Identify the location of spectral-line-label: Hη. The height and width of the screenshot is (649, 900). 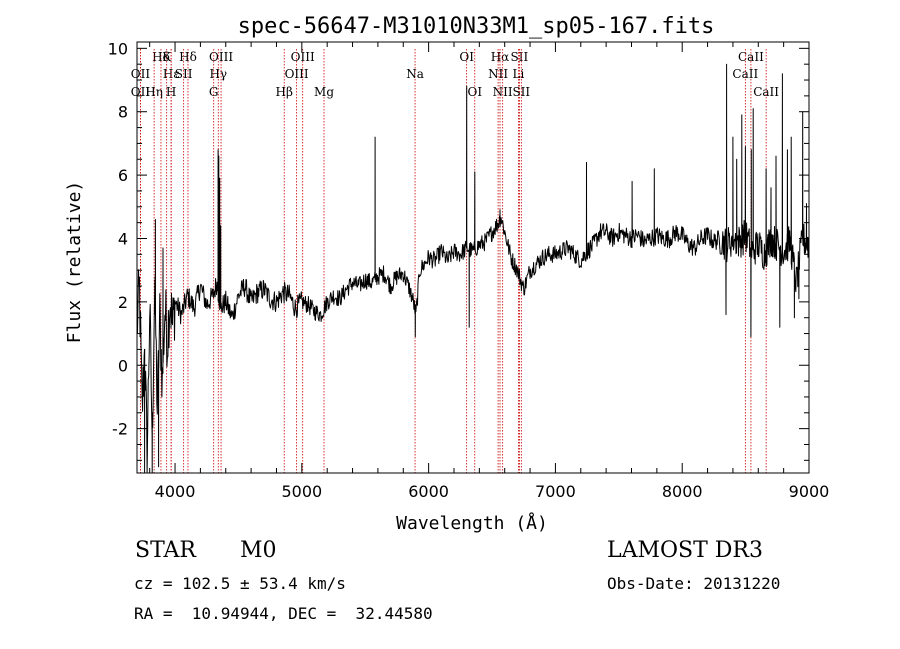
(154, 92).